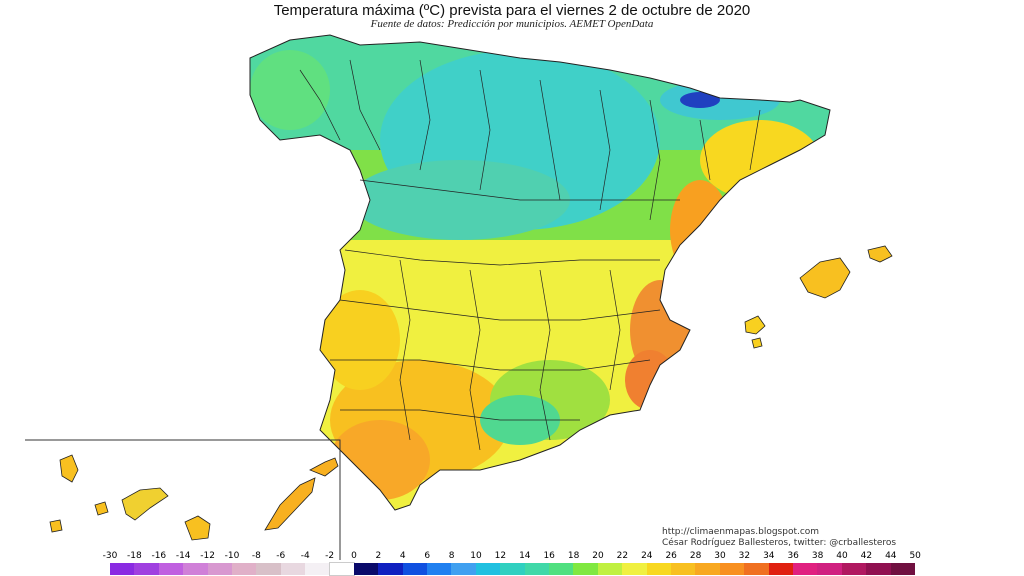 This screenshot has width=1024, height=576. Describe the element at coordinates (720, 556) in the screenshot. I see `legend-label: 30` at that location.